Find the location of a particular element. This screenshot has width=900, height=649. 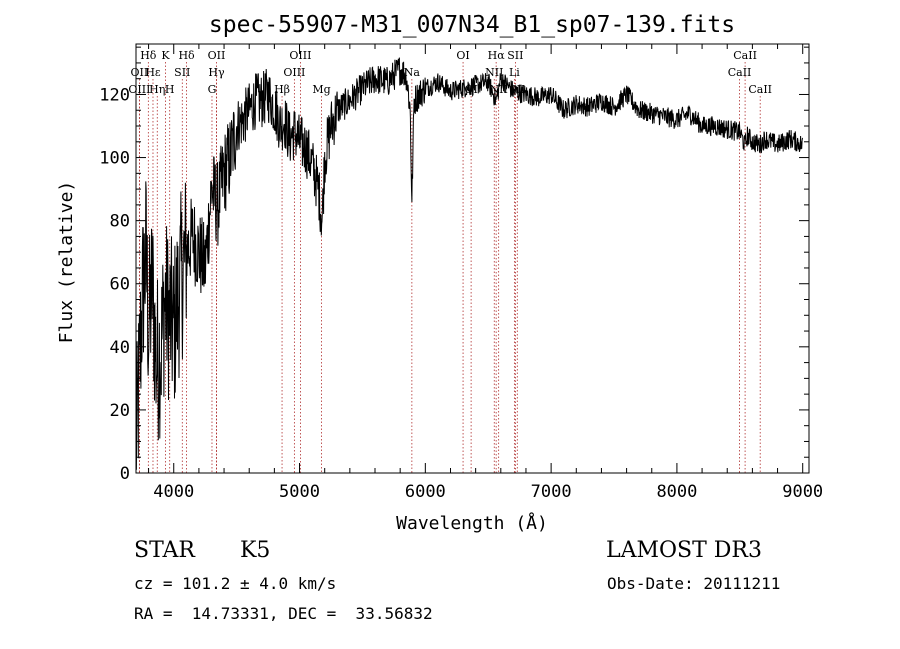

spectral-line-label: OI is located at coordinates (462, 55).